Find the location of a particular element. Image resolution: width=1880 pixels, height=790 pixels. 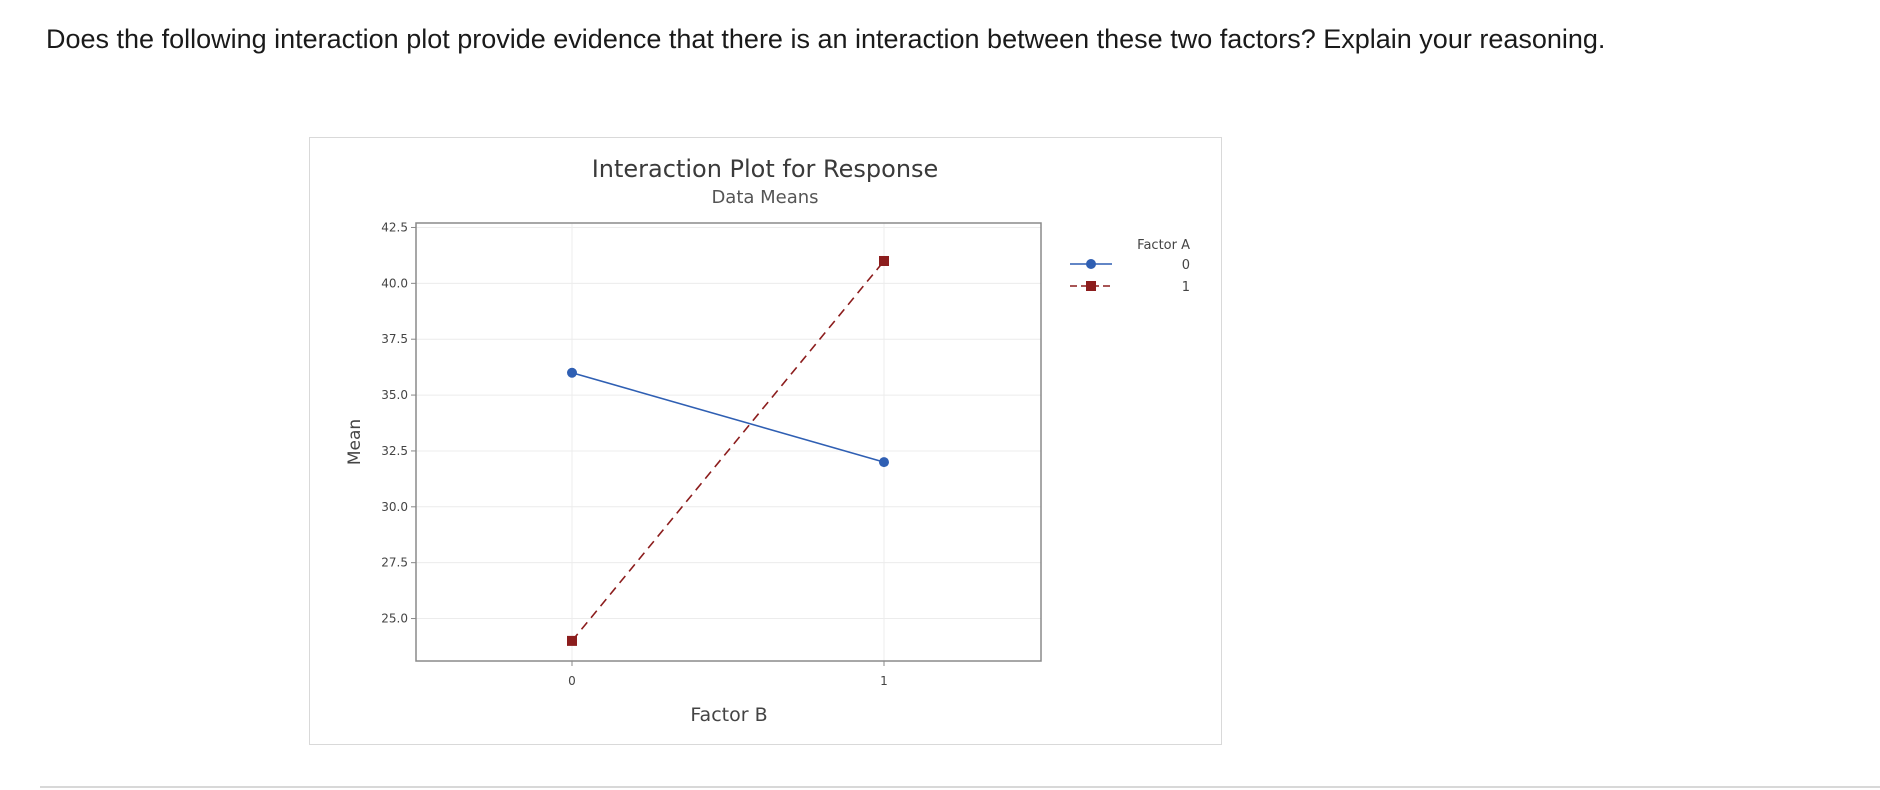

series-1-line is located at coordinates (728, 451).